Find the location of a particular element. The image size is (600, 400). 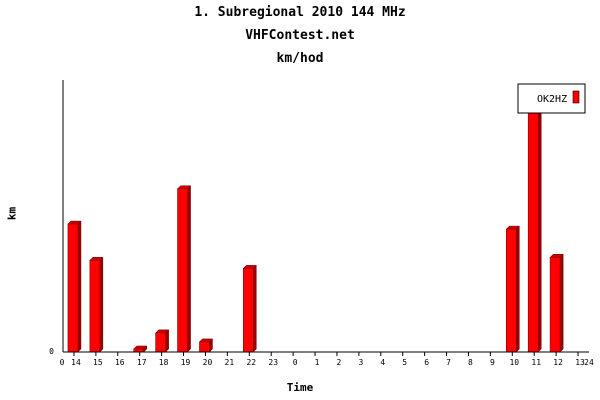

x-tick-label: 21 is located at coordinates (230, 362).